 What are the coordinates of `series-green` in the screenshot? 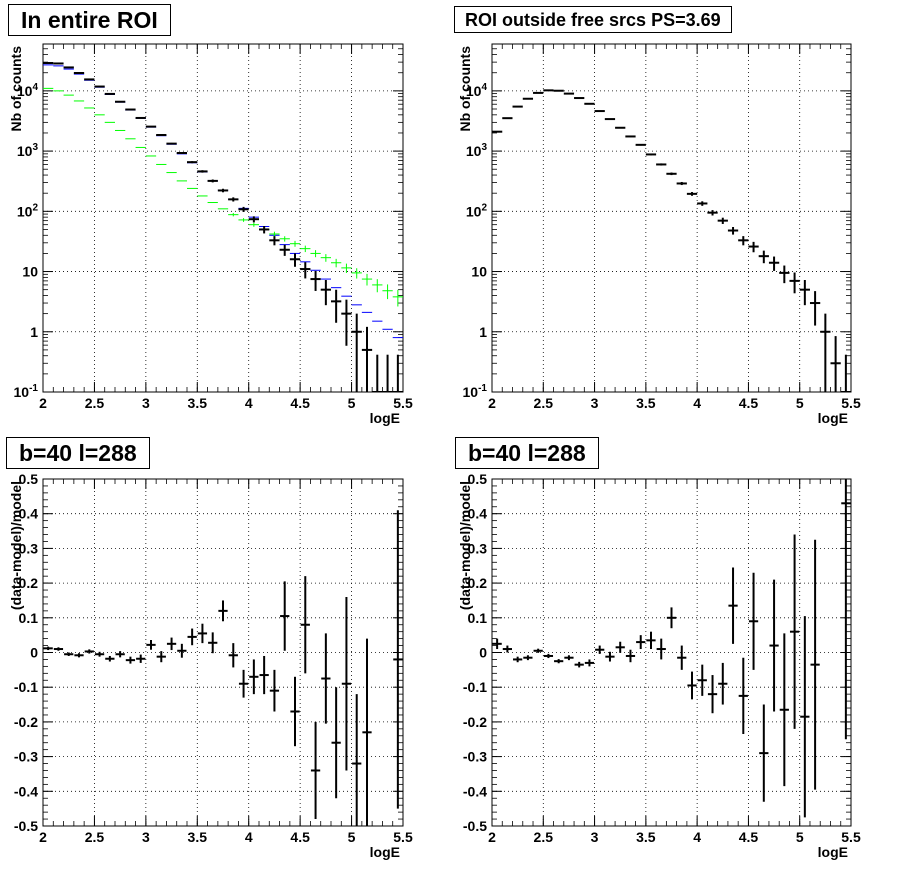 It's located at (223, 197).